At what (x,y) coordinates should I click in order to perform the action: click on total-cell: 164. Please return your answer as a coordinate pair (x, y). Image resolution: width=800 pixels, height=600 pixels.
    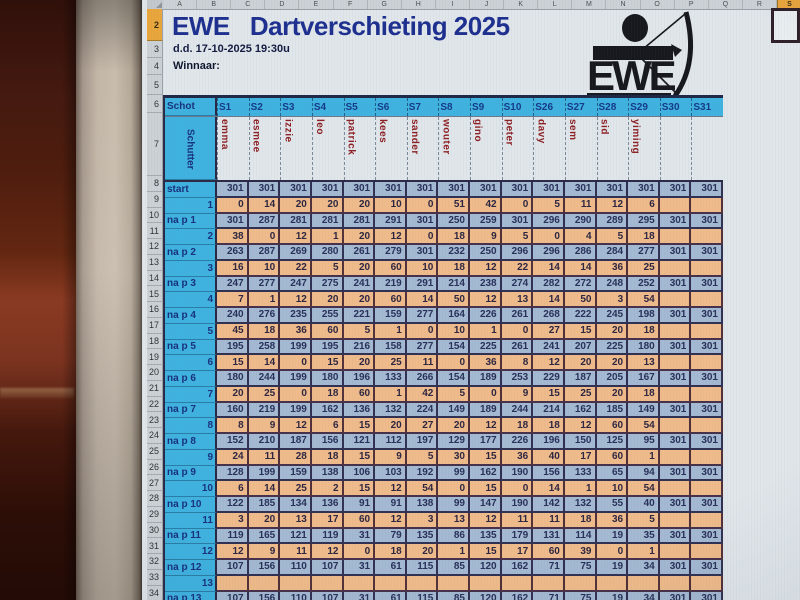
    Looking at the image, I should click on (454, 316).